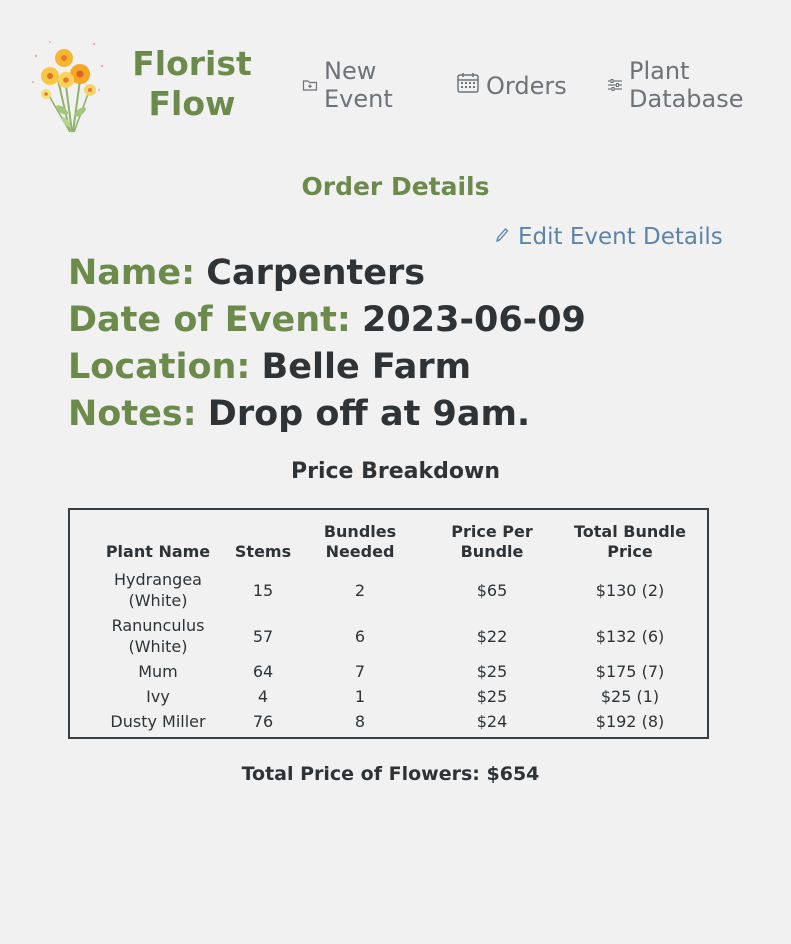 This screenshot has width=791, height=944. I want to click on cell-plant-name: Hydrangea (White), so click(158, 590).